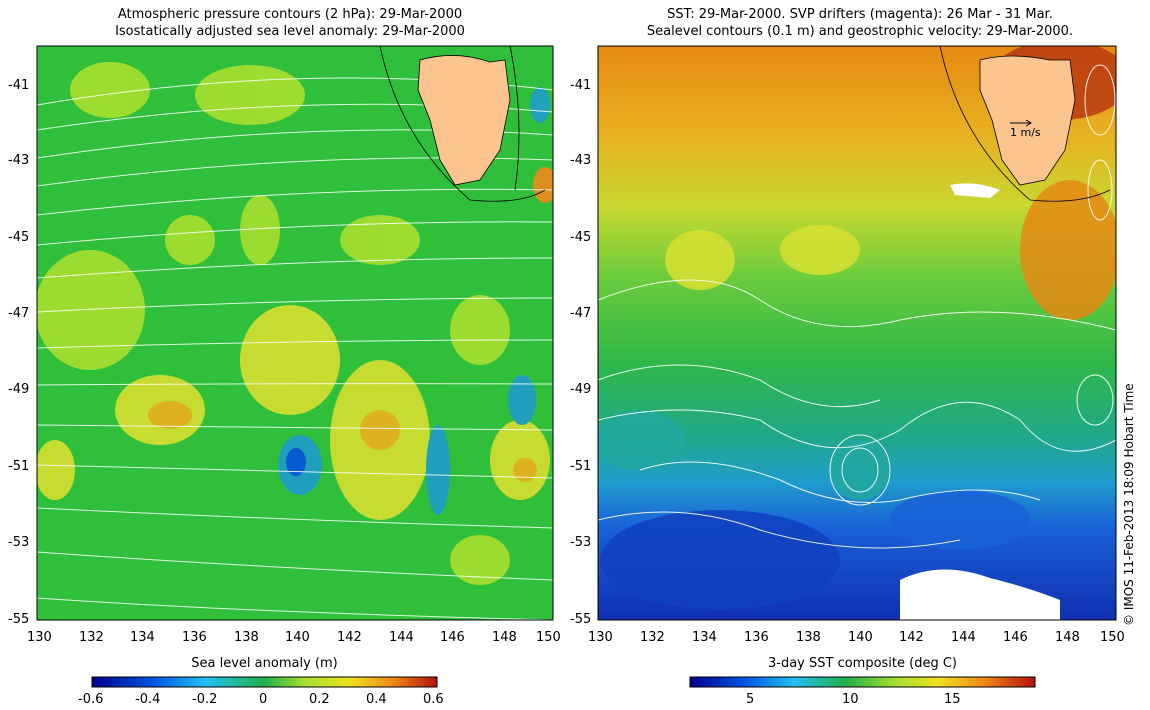 Image resolution: width=1150 pixels, height=710 pixels. I want to click on sst-colorbar, so click(862, 682).